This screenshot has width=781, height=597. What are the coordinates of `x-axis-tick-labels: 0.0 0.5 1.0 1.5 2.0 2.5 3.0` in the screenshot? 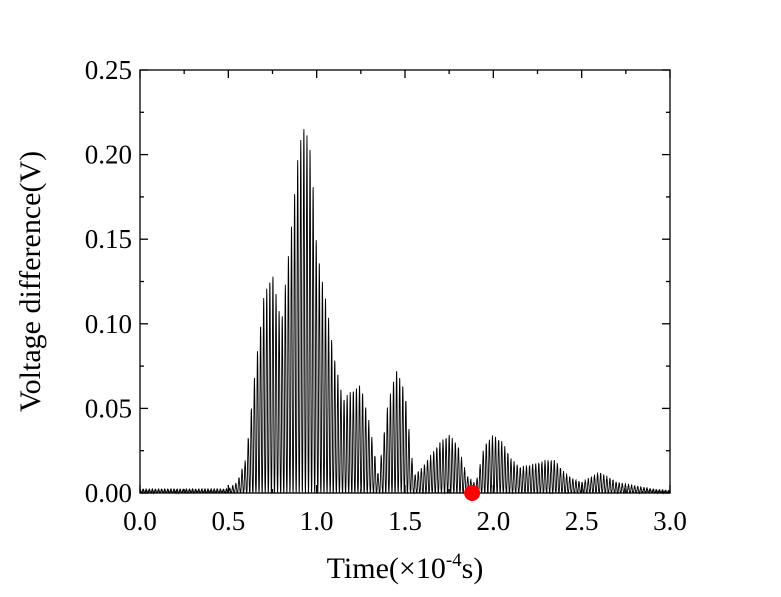 It's located at (405, 521).